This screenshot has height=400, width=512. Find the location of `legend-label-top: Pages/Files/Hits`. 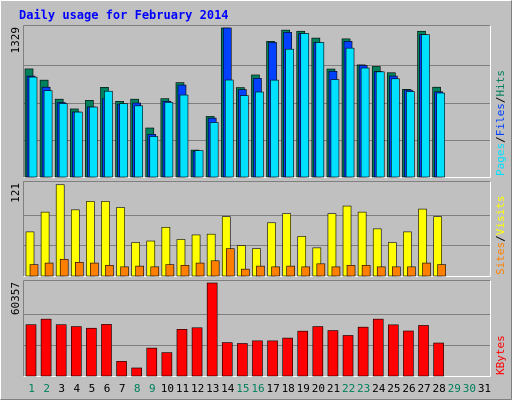

legend-label-top: Pages/Files/Hits is located at coordinates (500, 123).